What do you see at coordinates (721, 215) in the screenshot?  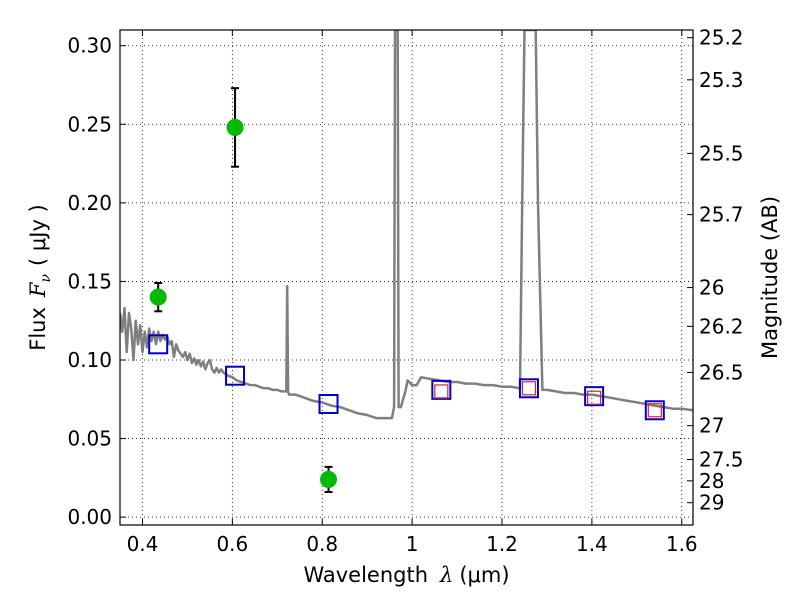 I see `magnitude-tick-label: 25.7` at bounding box center [721, 215].